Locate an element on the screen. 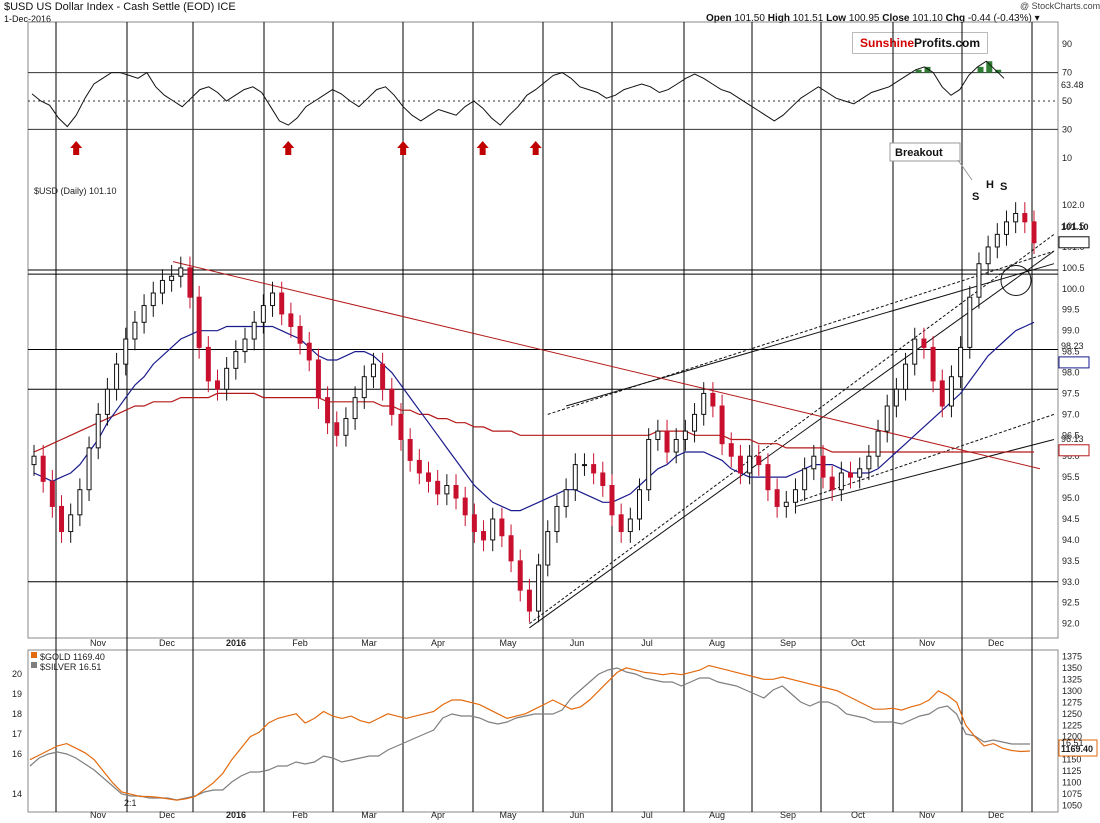 Image resolution: width=1100 pixels, height=823 pixels. close-value: 101.10 is located at coordinates (927, 18).